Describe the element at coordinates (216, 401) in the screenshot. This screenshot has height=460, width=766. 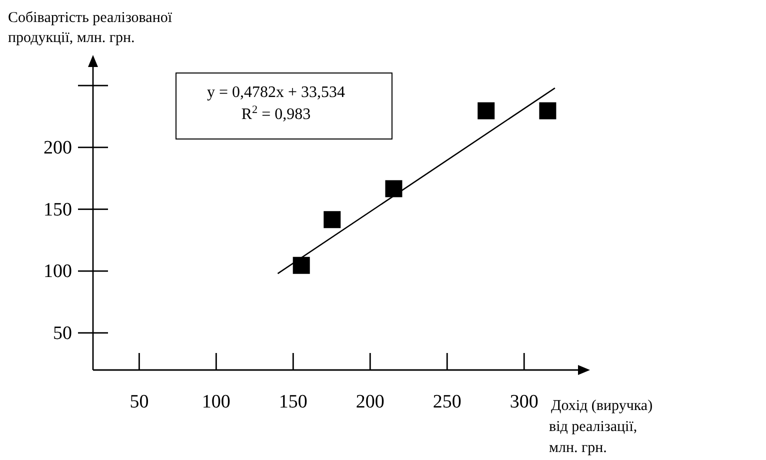
I see `x-tick-label: 100` at that location.